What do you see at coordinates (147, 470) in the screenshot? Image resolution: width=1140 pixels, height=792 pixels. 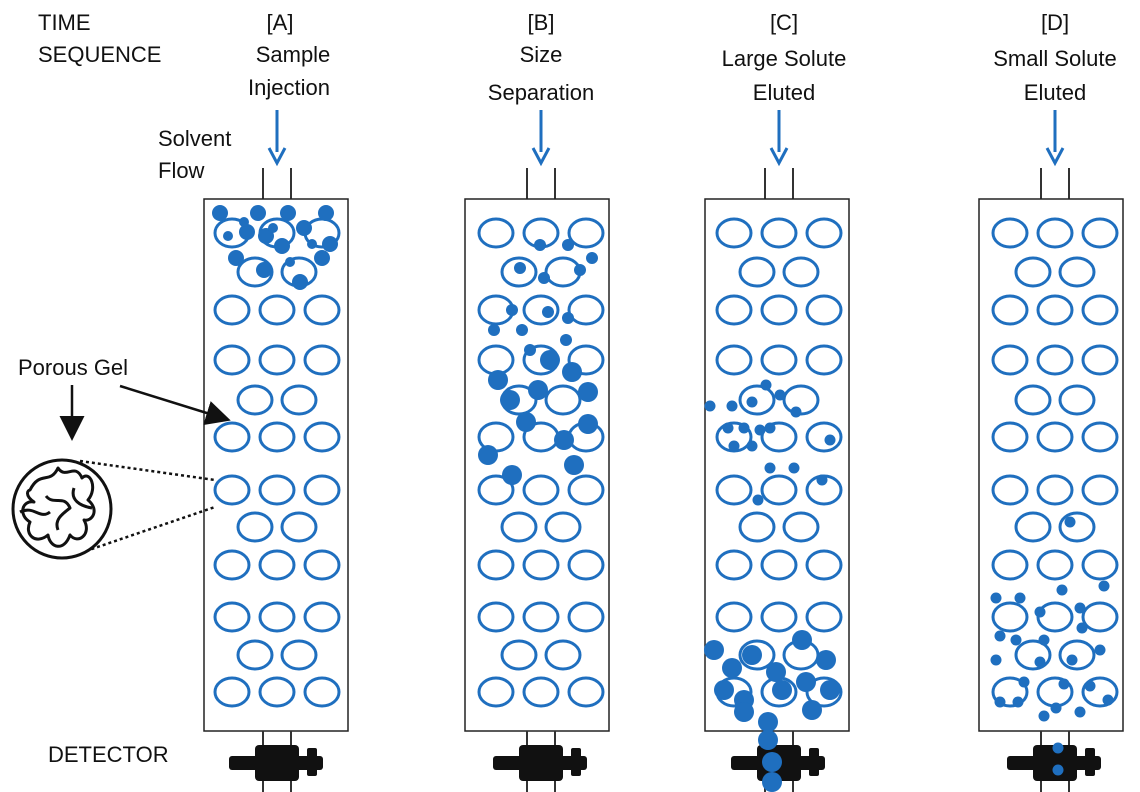 I see `zoom-line-top` at bounding box center [147, 470].